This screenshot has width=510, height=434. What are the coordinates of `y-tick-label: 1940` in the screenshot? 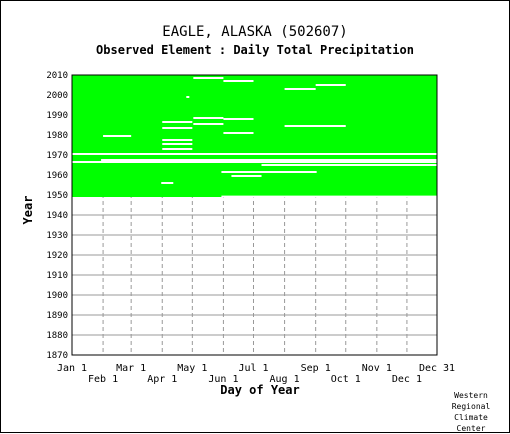 It's located at (57, 216).